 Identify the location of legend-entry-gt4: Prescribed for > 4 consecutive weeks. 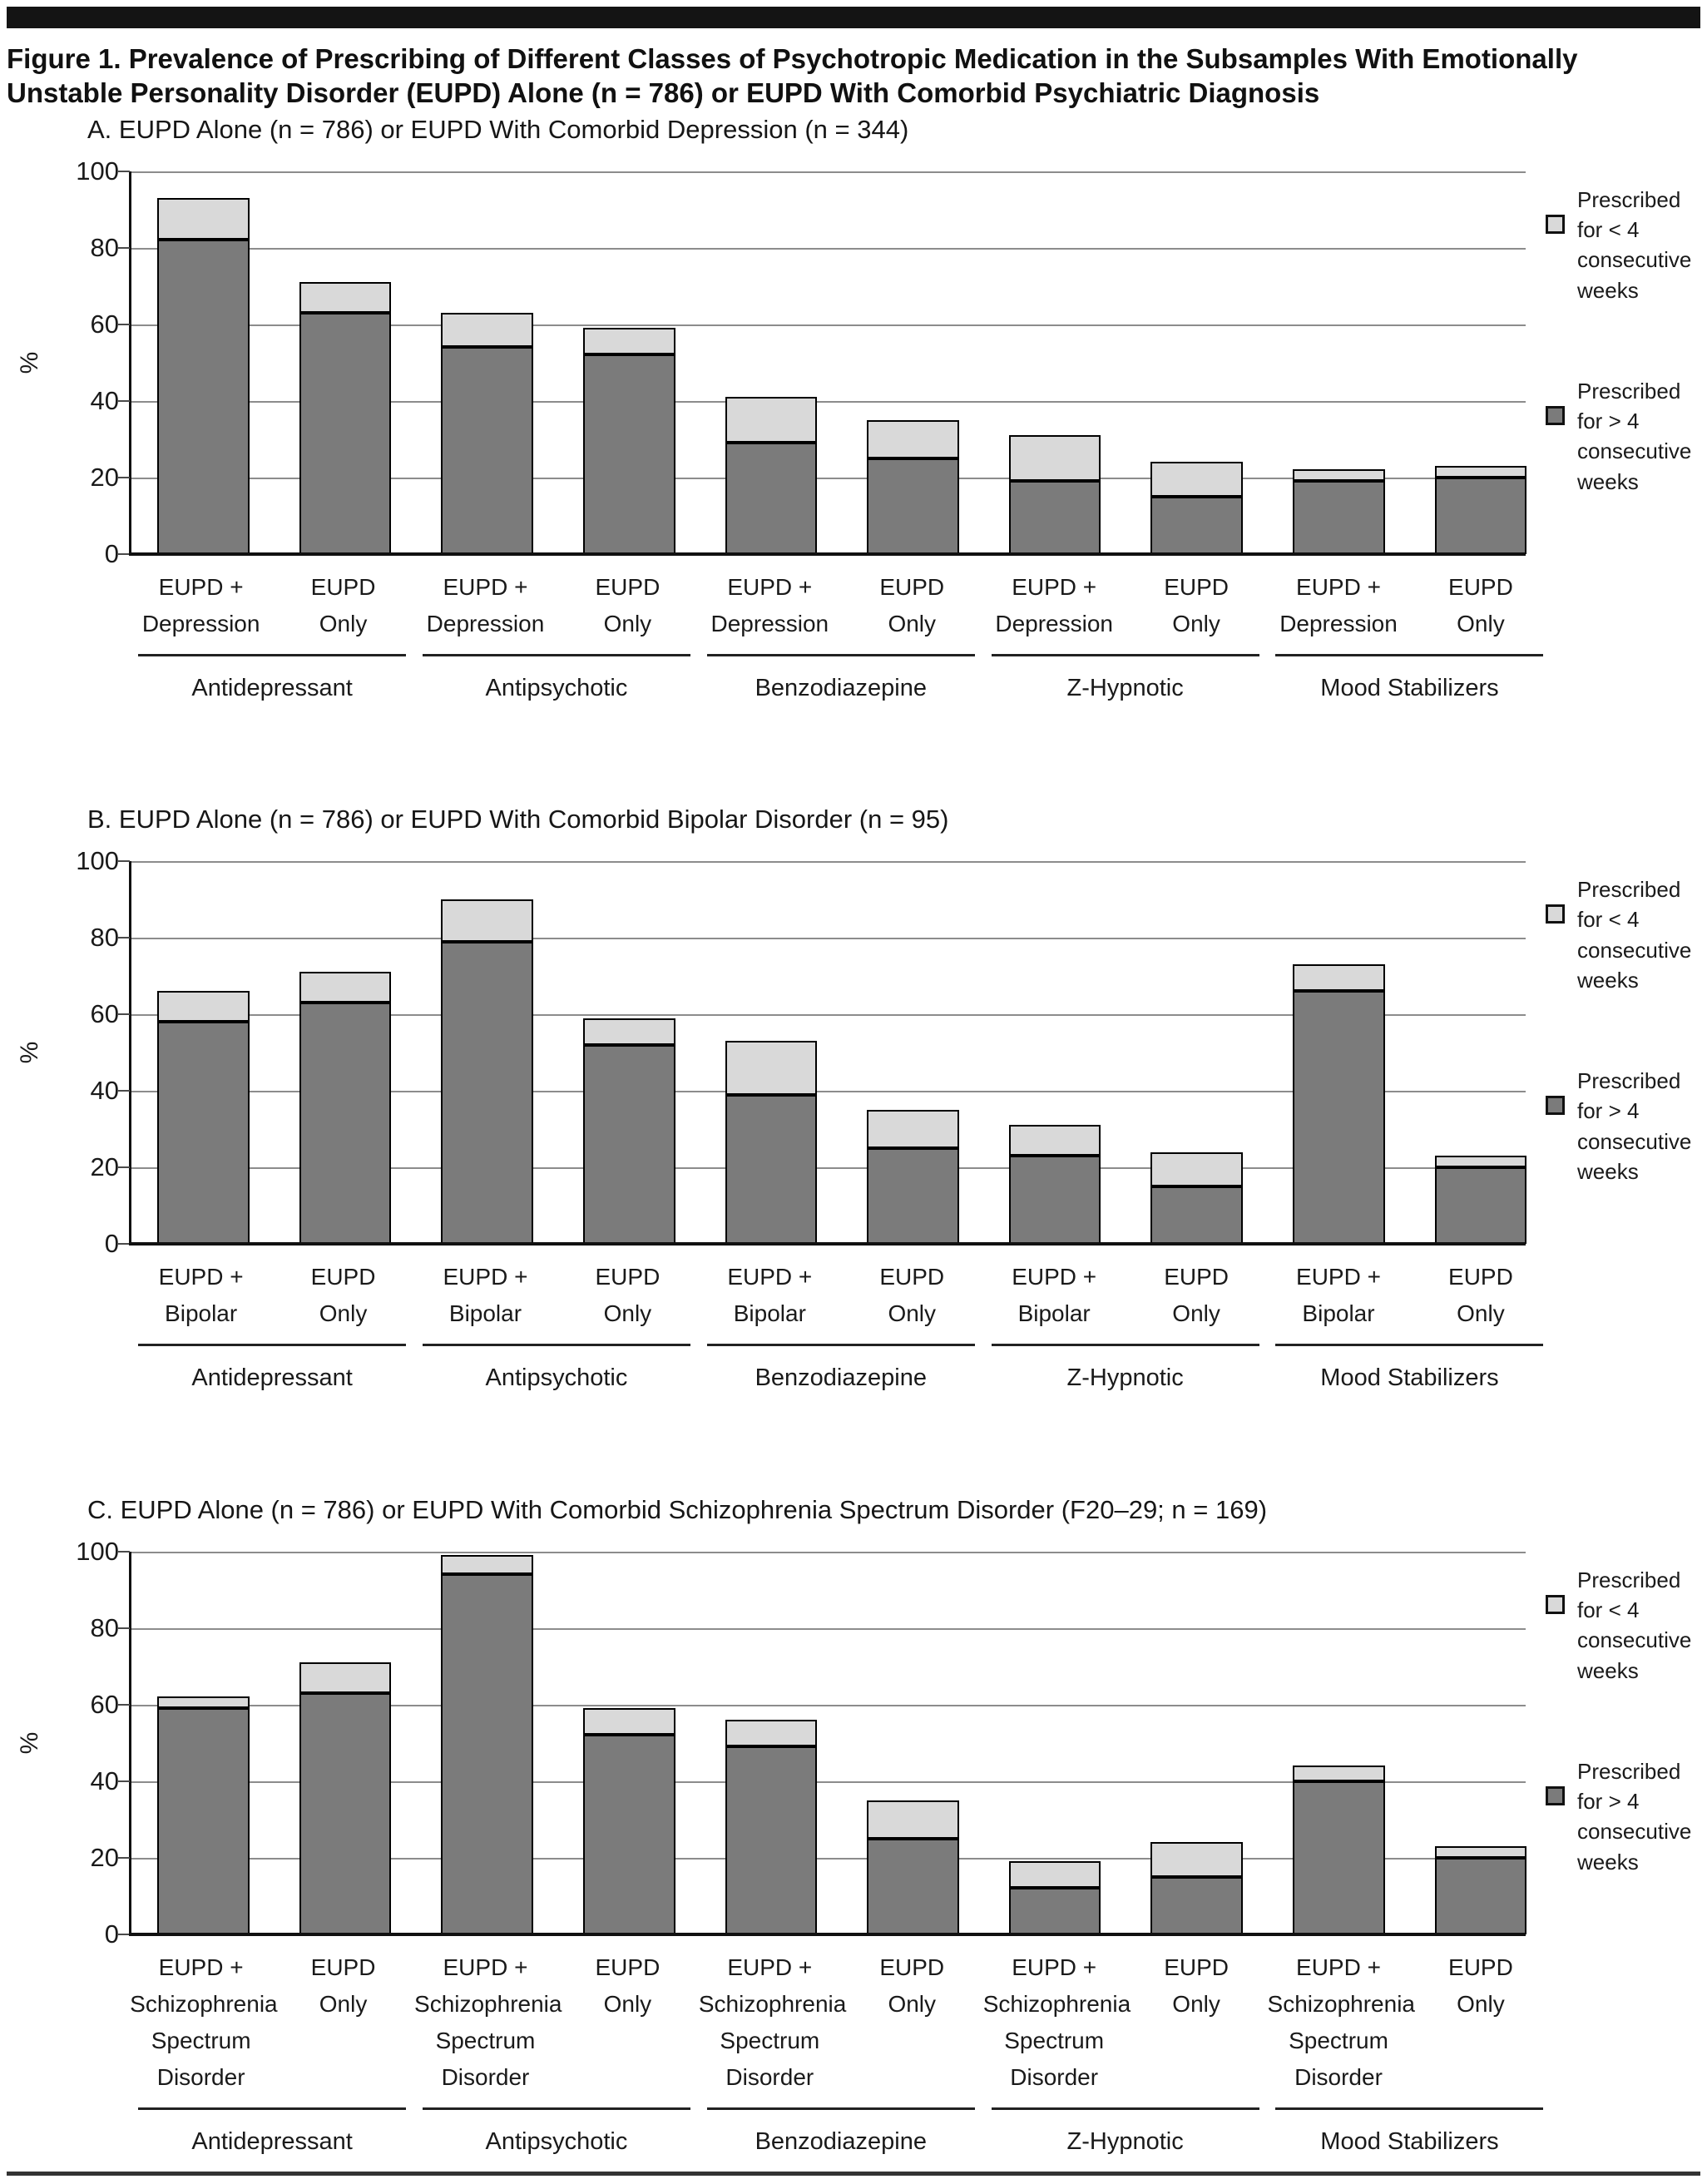
(1625, 437).